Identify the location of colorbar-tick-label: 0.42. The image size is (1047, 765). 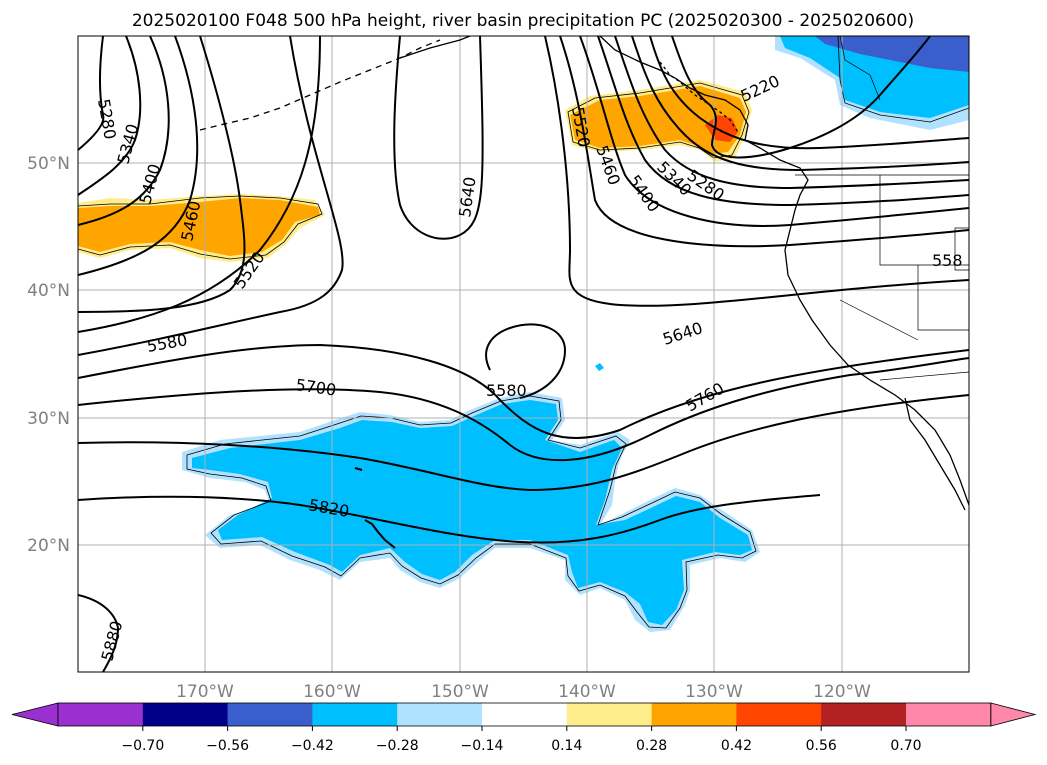
(736, 746).